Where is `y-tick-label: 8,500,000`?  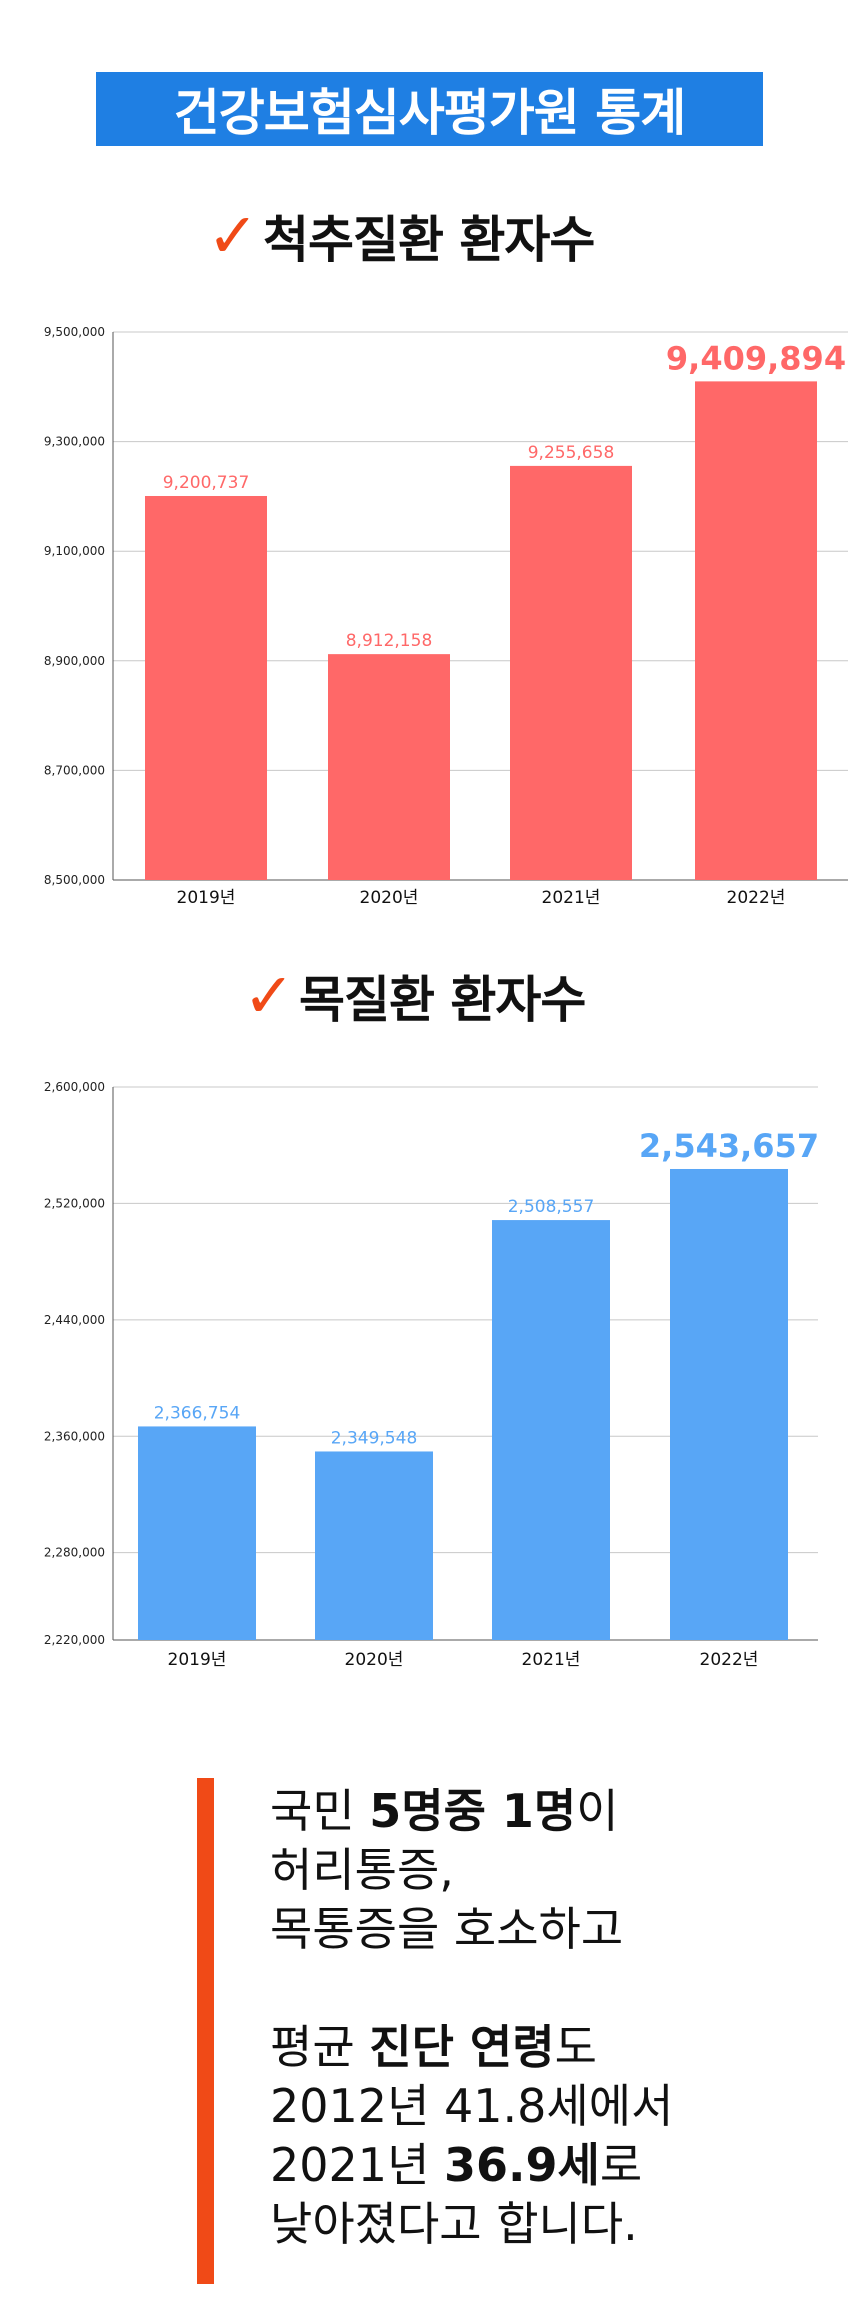 y-tick-label: 8,500,000 is located at coordinates (74, 880).